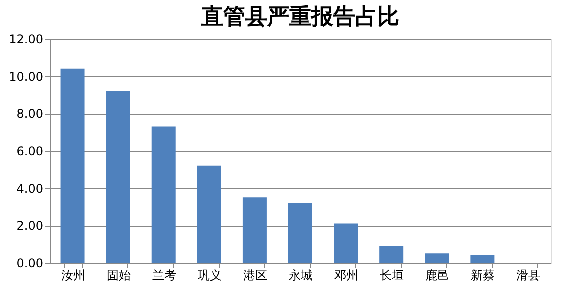 This screenshot has width=565, height=287. I want to click on y-tick-label: 4.00, so click(30, 189).